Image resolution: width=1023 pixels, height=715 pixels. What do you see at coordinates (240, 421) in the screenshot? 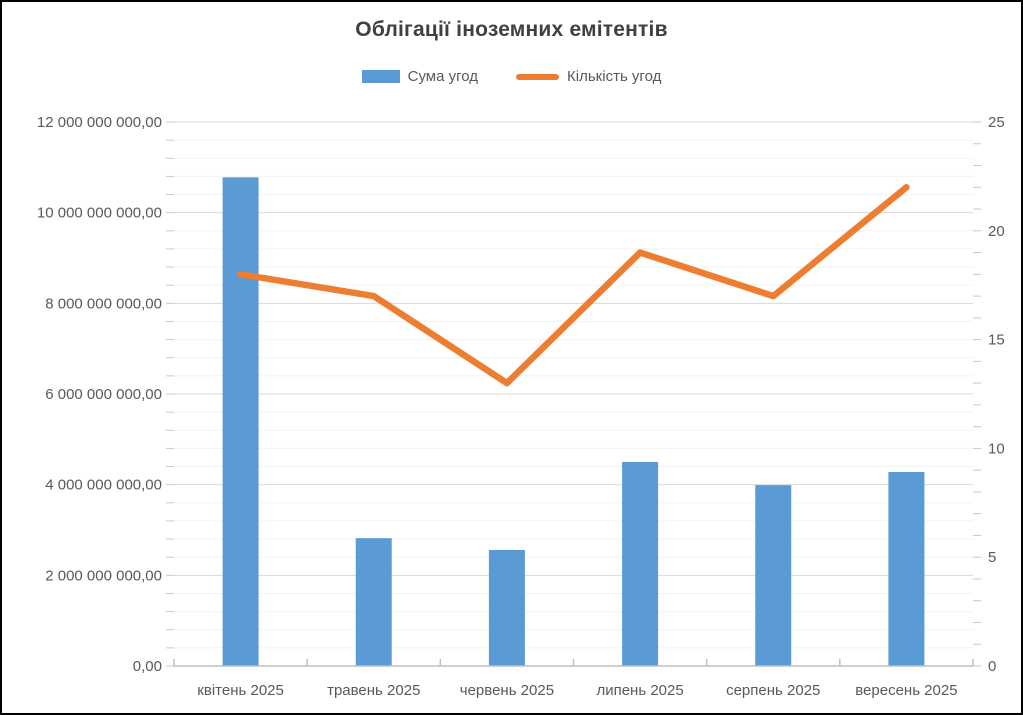
I see `bar-квітень 2025` at bounding box center [240, 421].